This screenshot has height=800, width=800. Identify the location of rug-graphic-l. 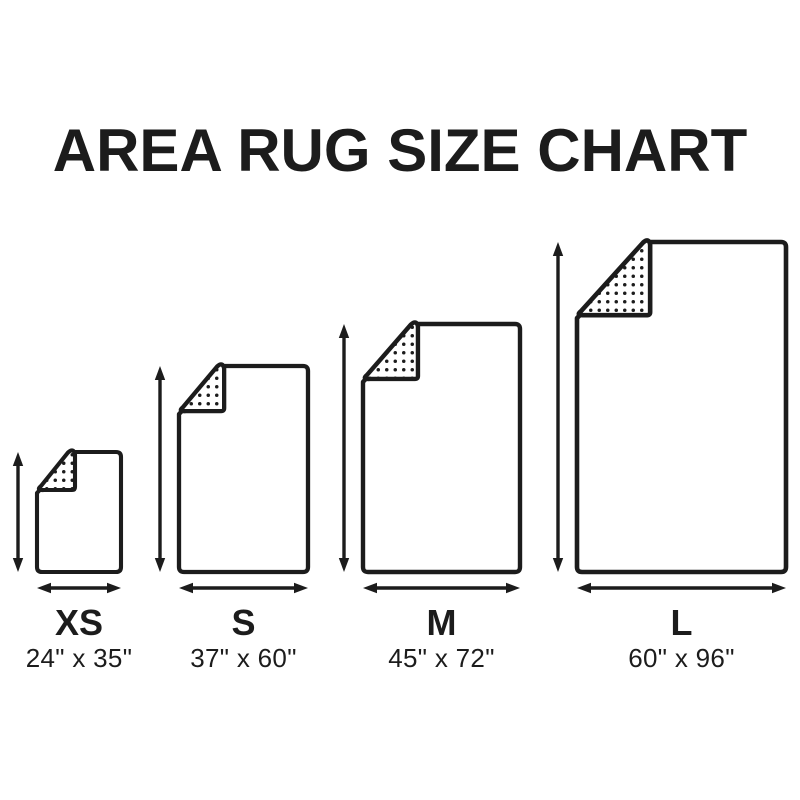
(670, 416).